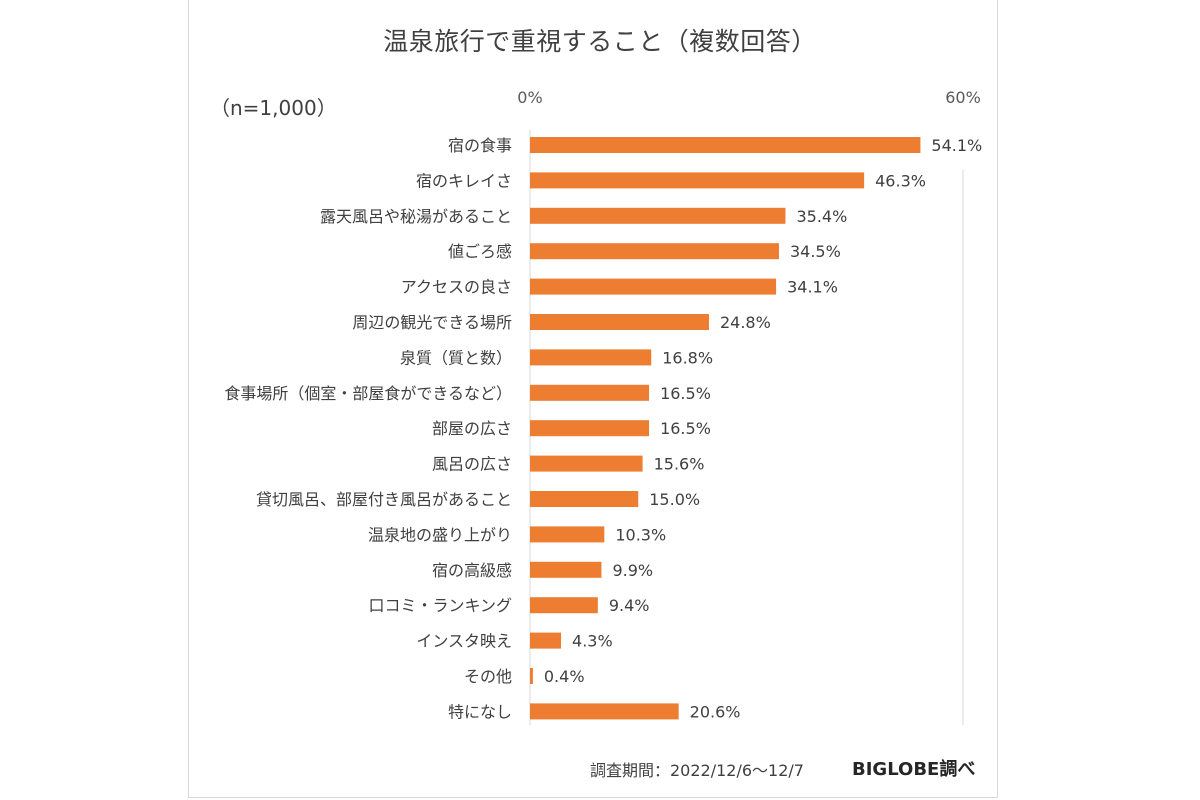 The image size is (1200, 800). Describe the element at coordinates (456, 357) in the screenshot. I see `category-label: 泉質（質と数）` at that location.